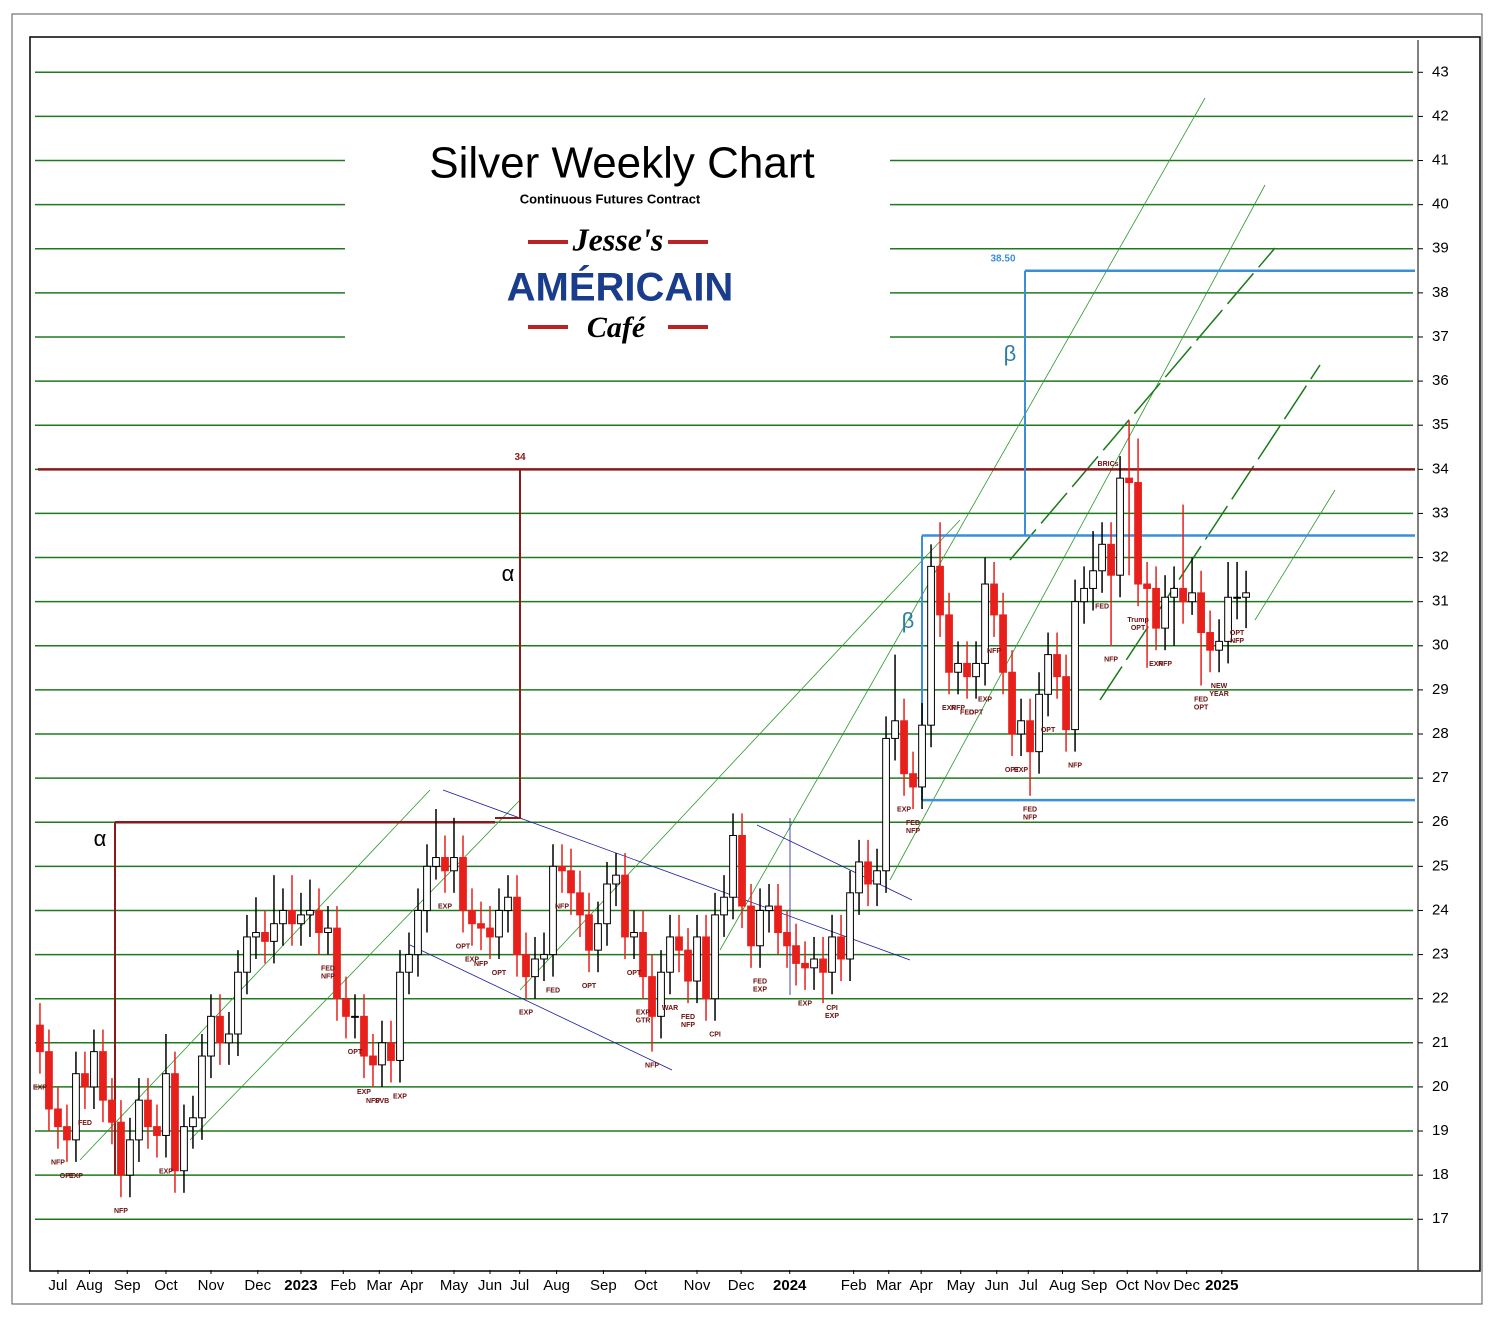  I want to click on x-tick-label: 2025, so click(1221, 1285).